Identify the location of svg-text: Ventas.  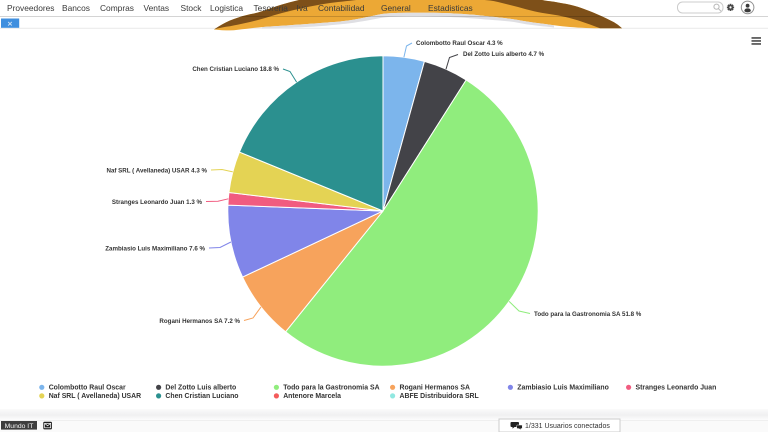
(157, 8).